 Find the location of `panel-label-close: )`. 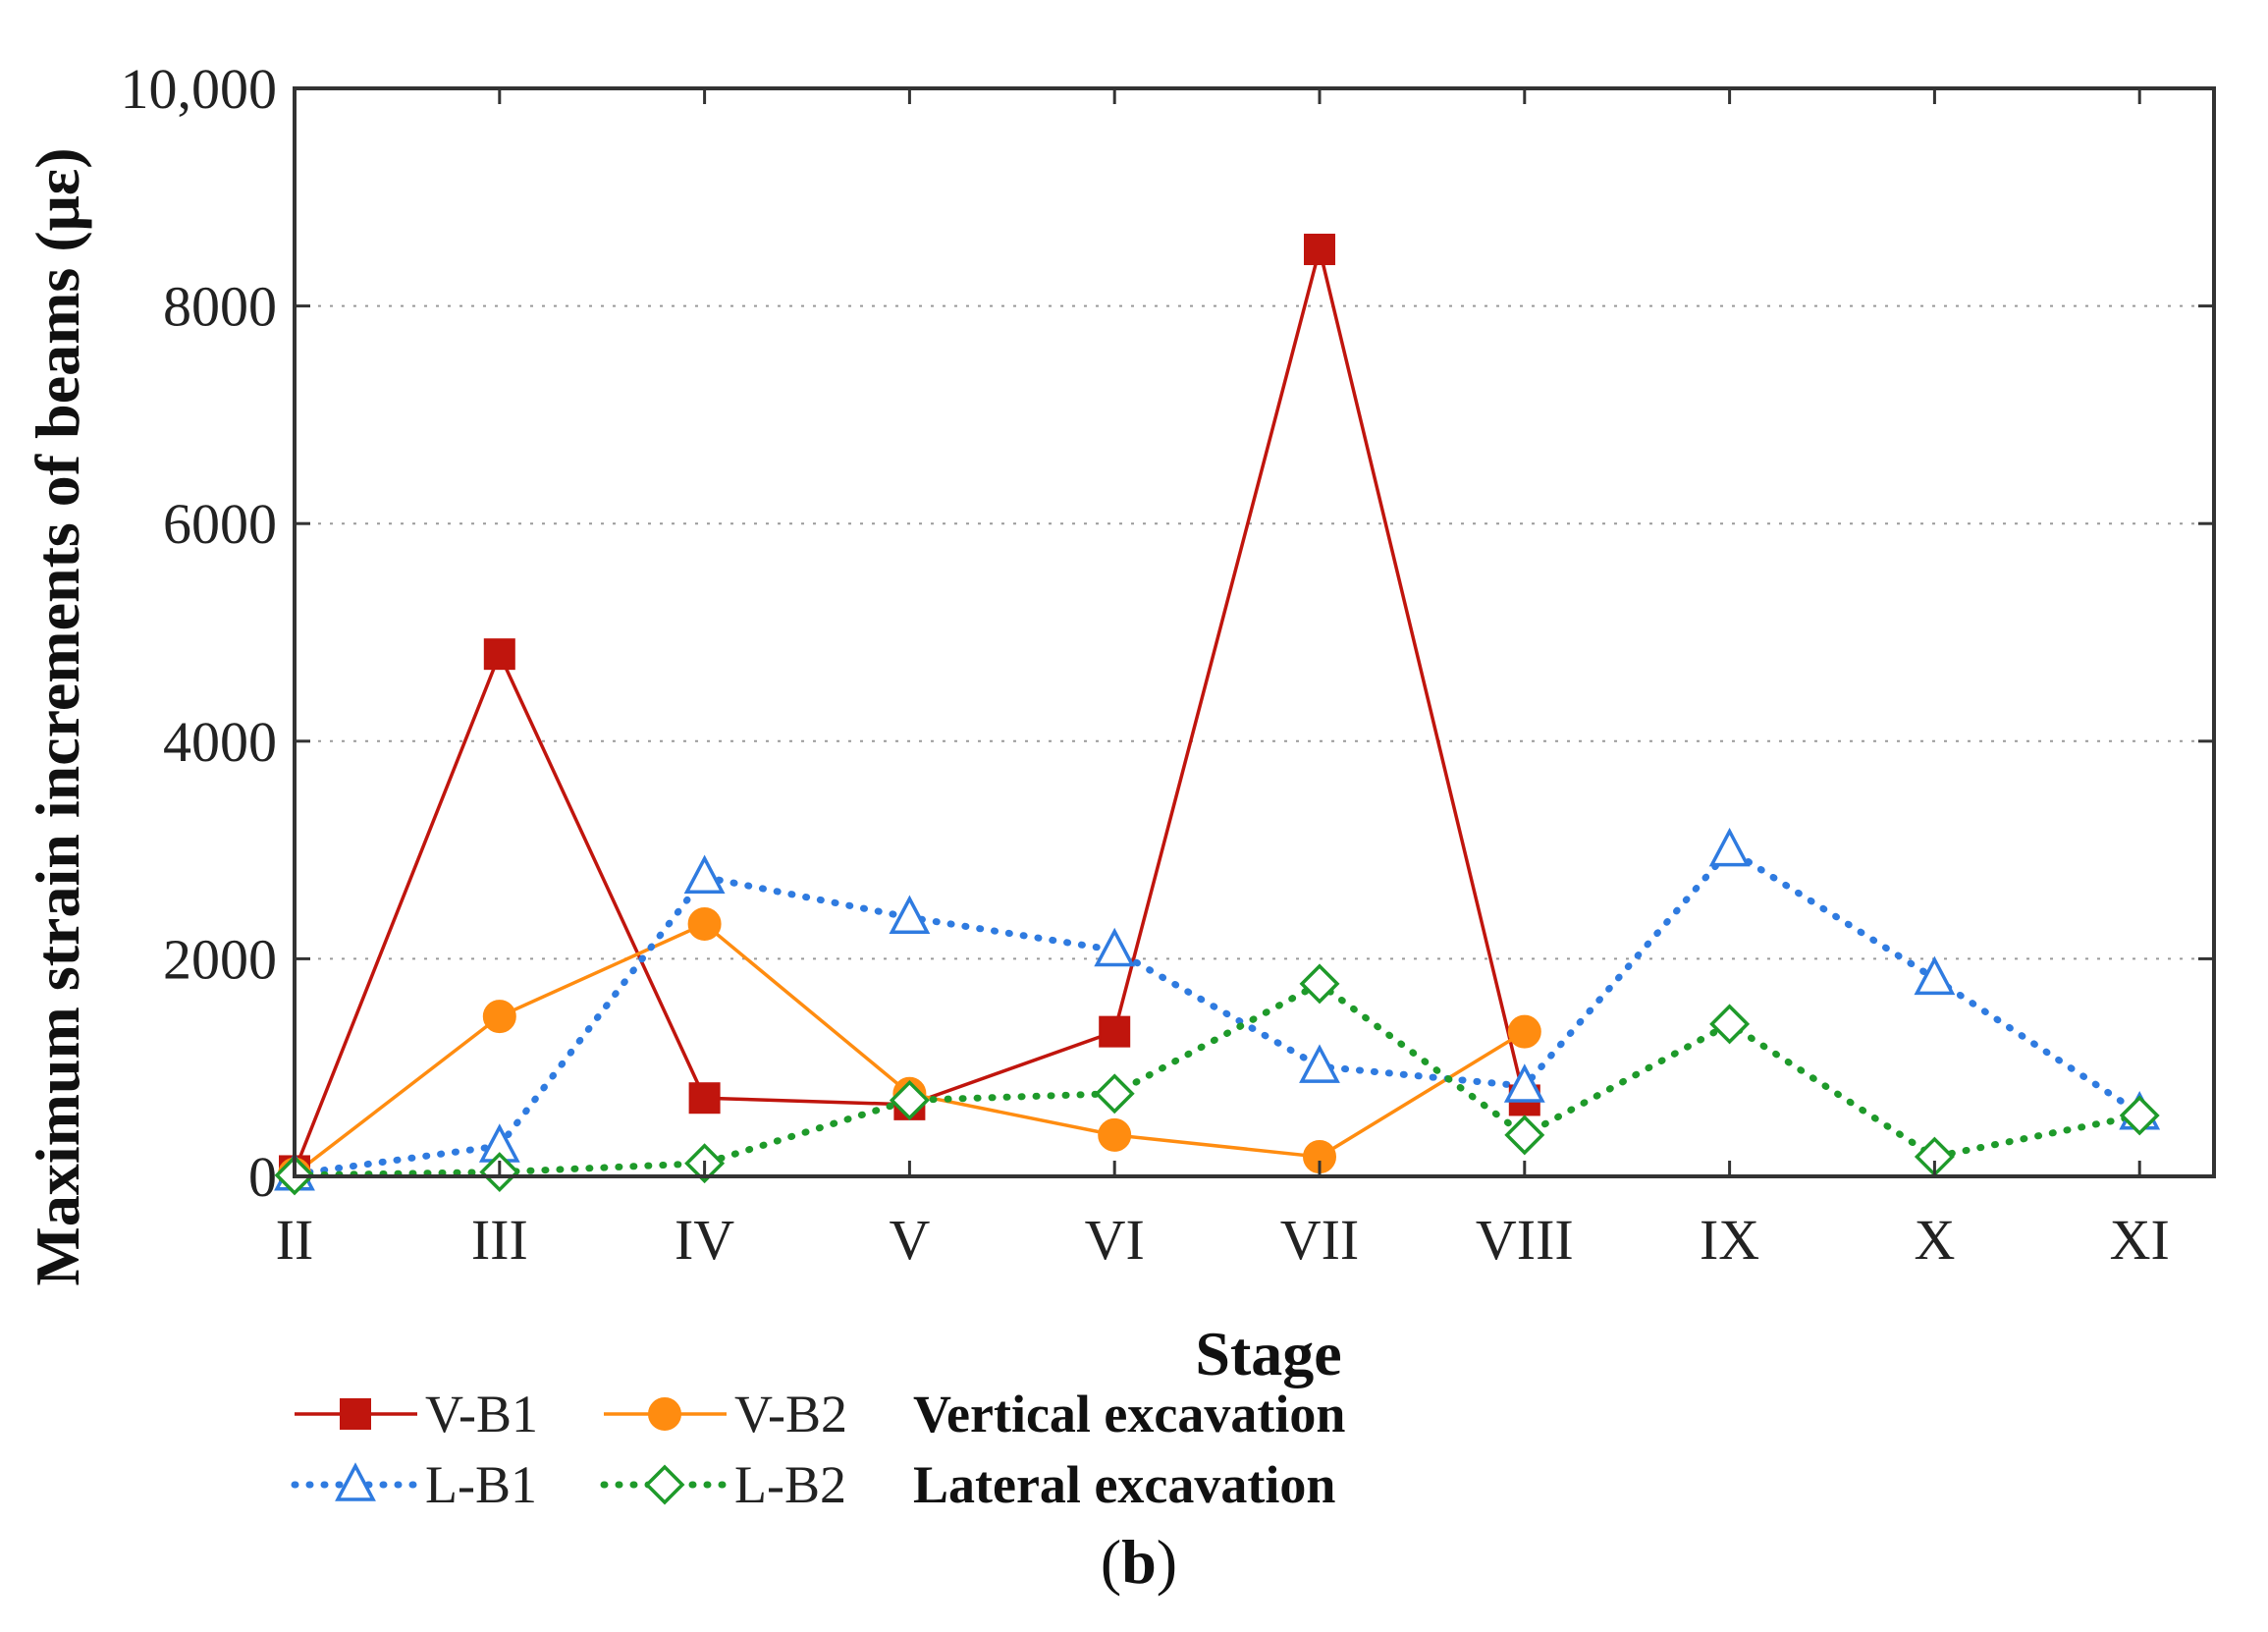

panel-label-close: ) is located at coordinates (1167, 1562).